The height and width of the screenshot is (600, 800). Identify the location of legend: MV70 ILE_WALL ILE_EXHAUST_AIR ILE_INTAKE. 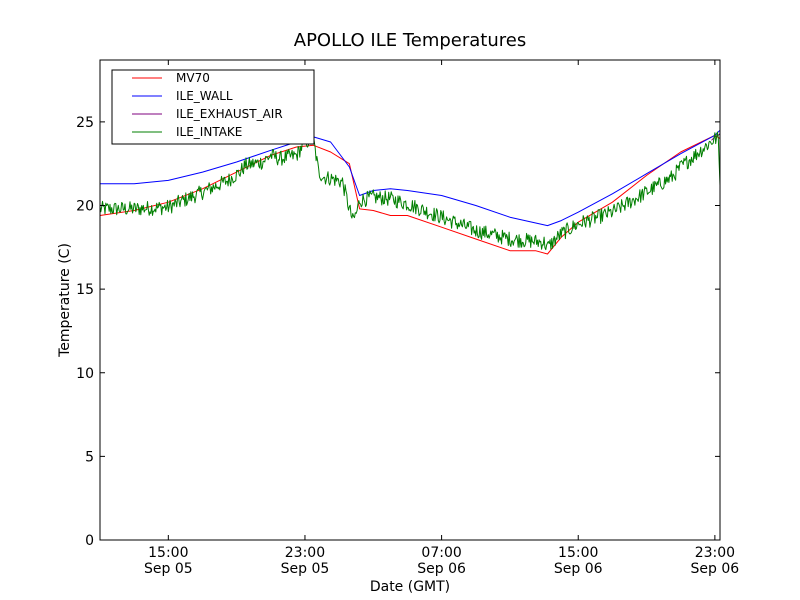
(213, 107).